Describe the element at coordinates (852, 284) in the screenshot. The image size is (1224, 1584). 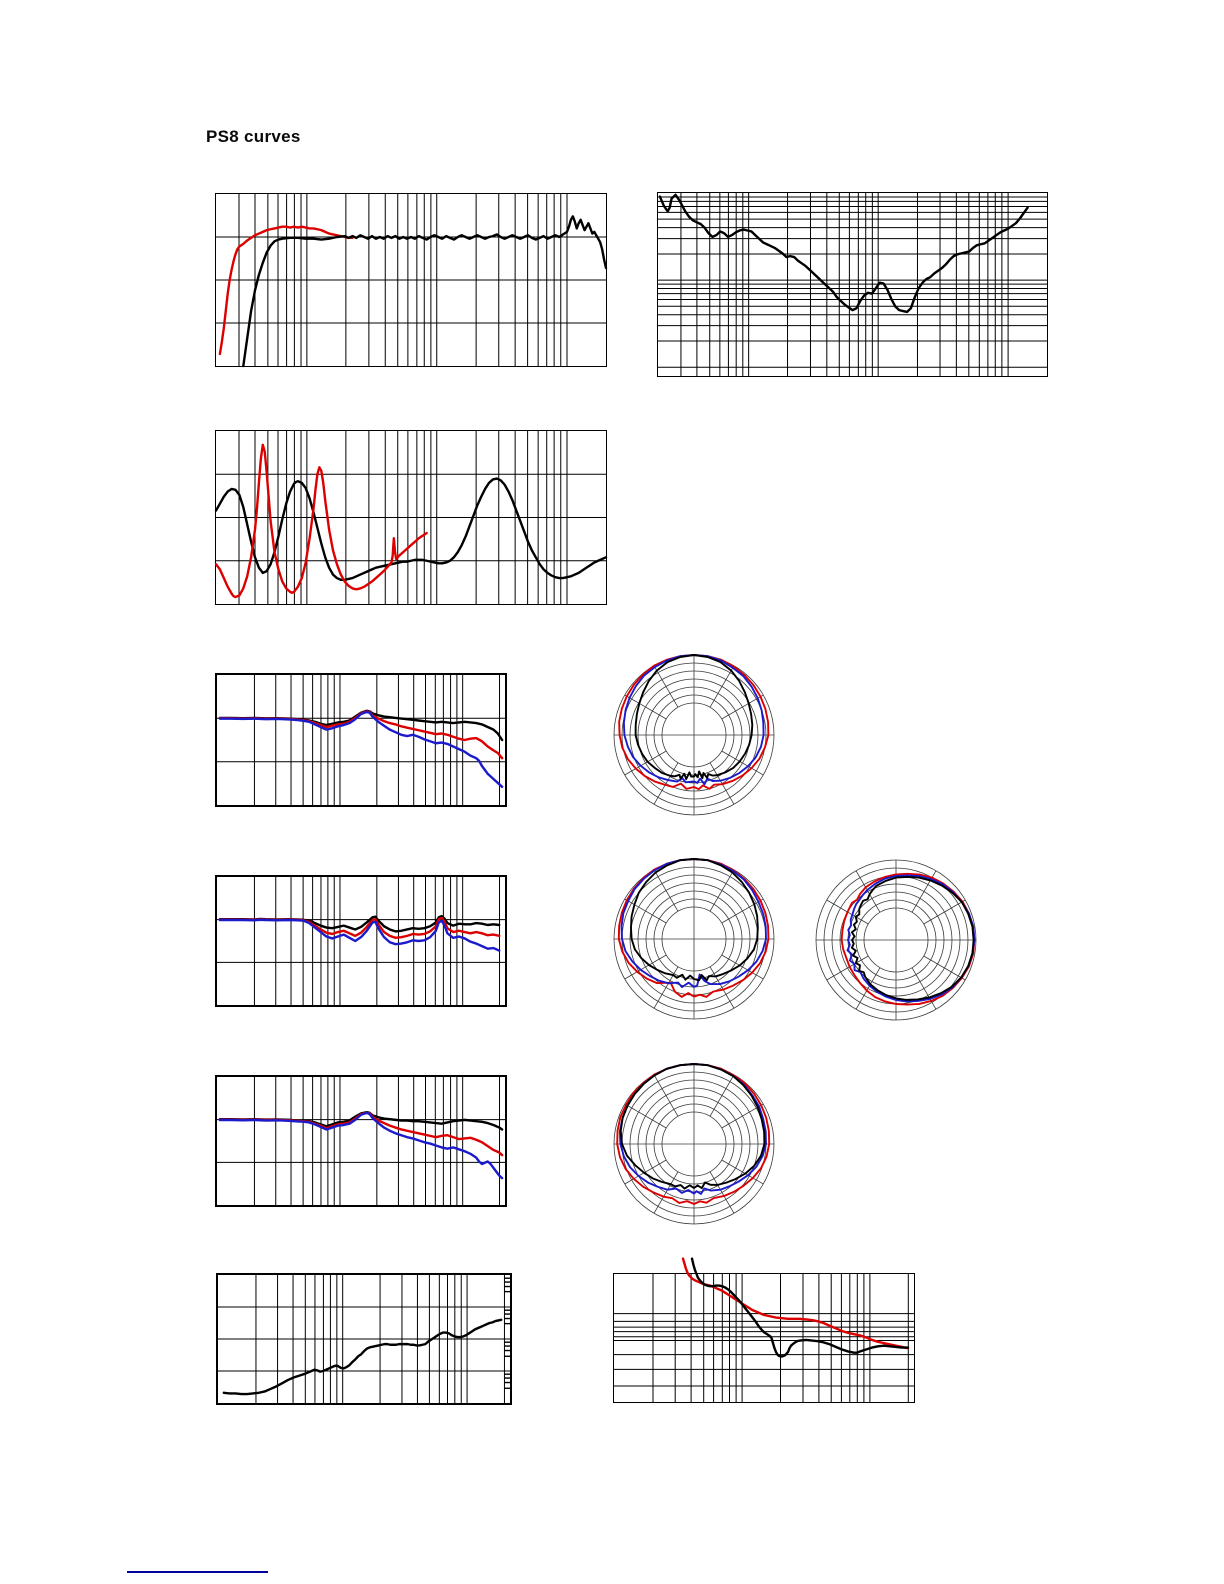
I see `distortion-loglog-chart` at that location.